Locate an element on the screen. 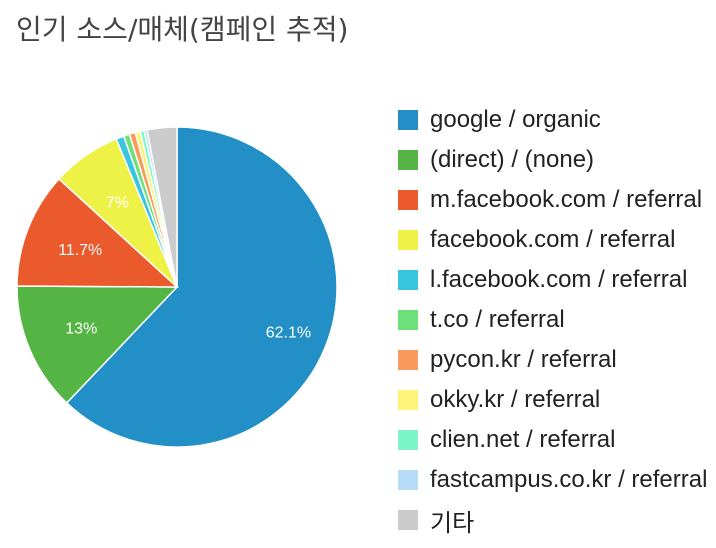 Image resolution: width=716 pixels, height=548 pixels. legend-item: 기타 is located at coordinates (557, 520).